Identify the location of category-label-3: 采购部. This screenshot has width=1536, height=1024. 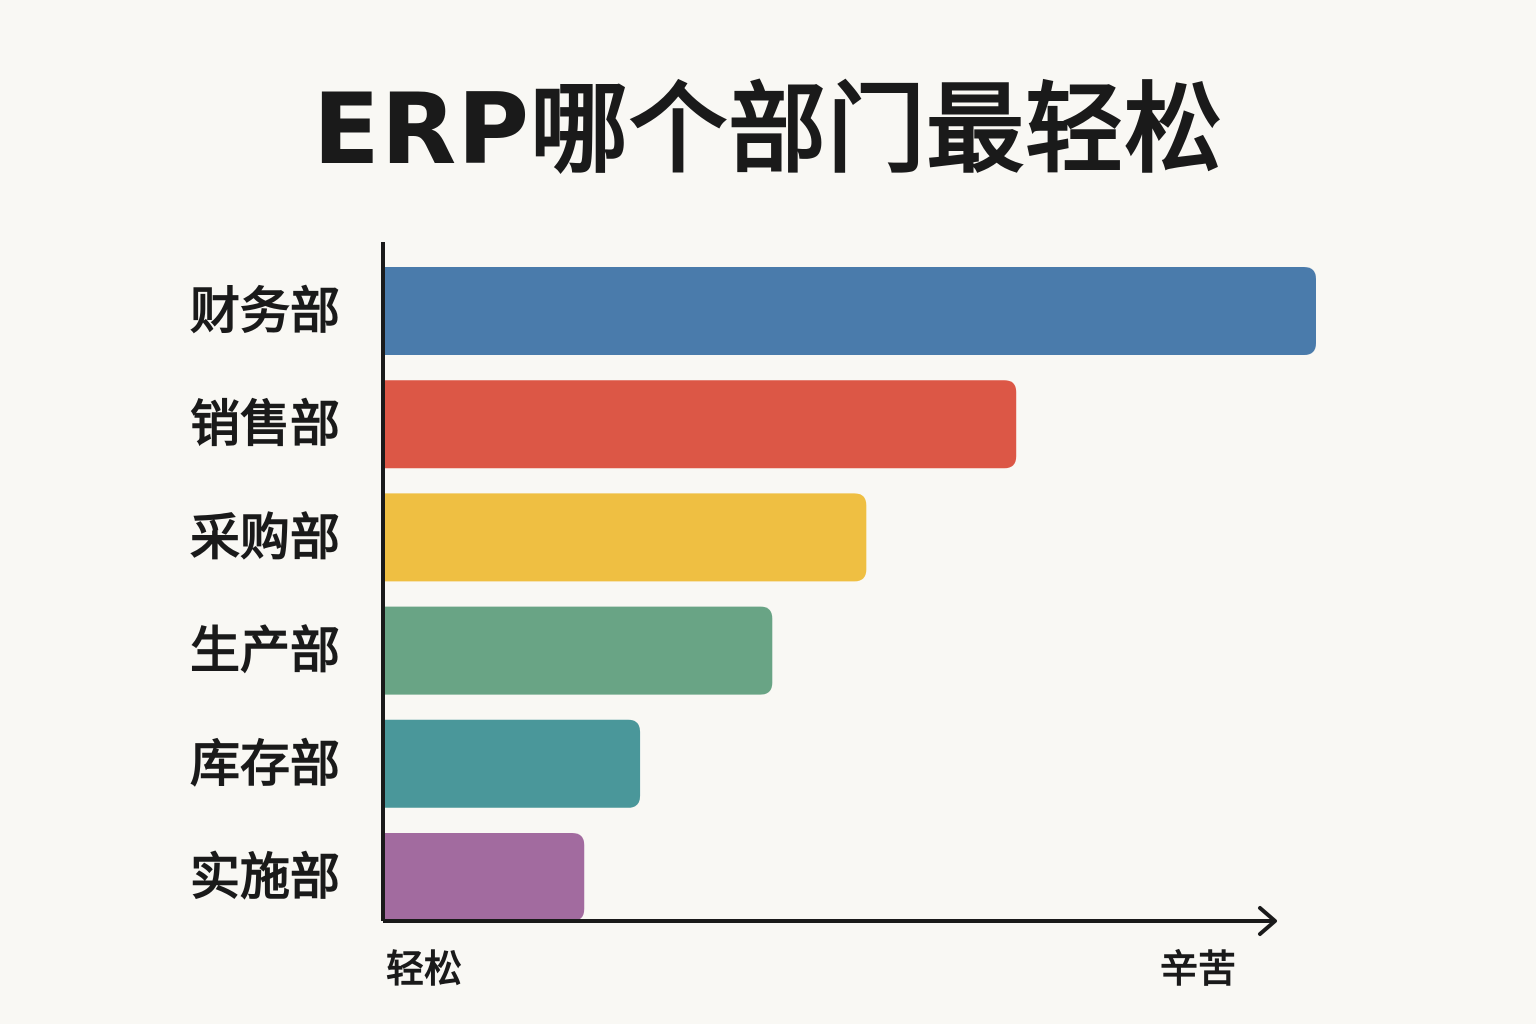
(265, 537).